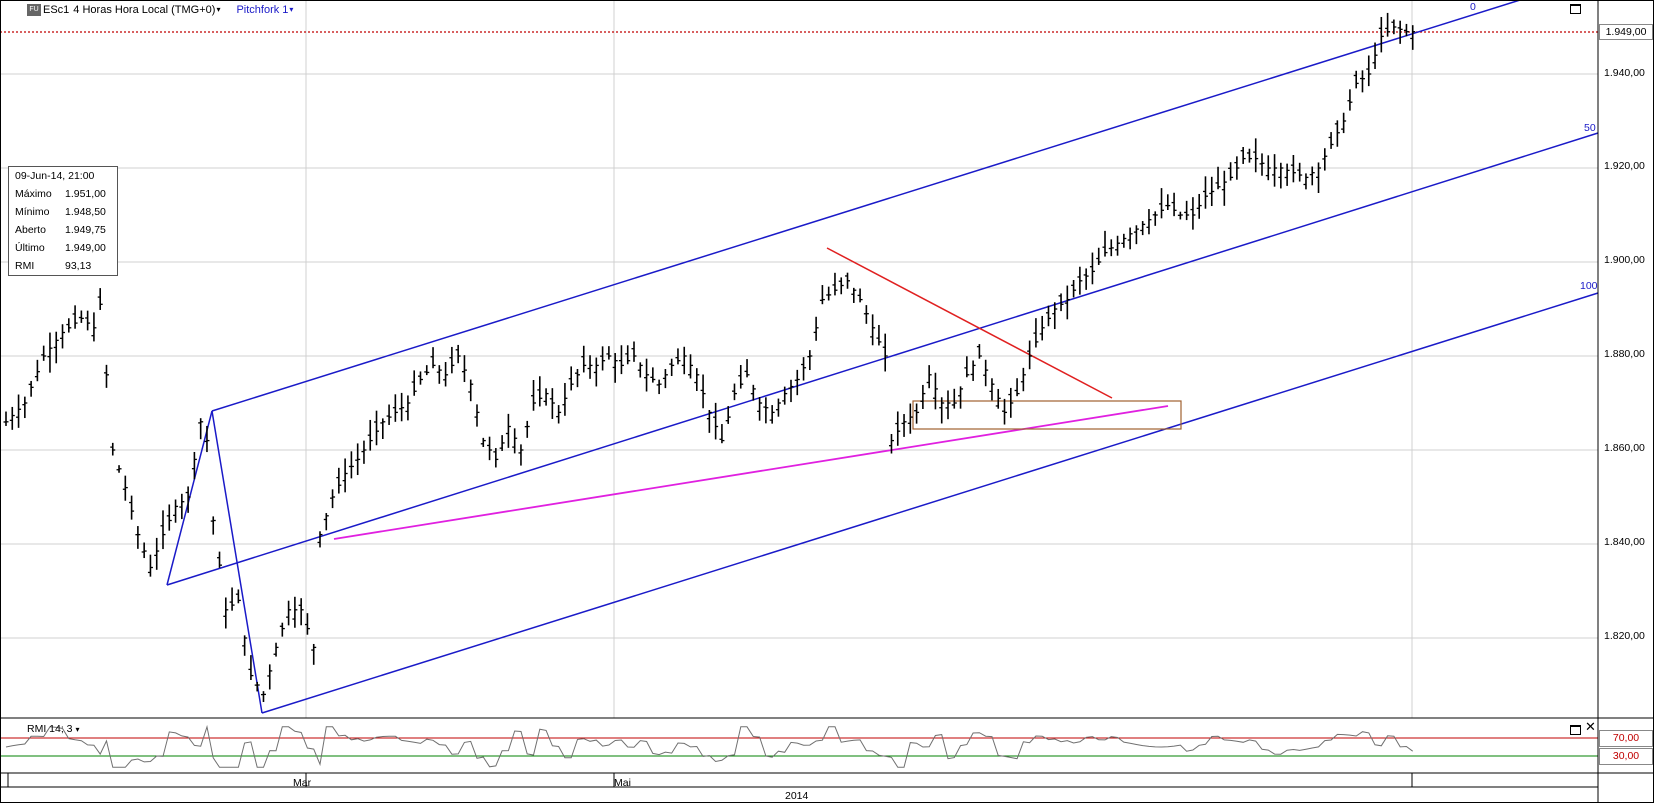 Image resolution: width=1654 pixels, height=803 pixels. I want to click on price-tick-label: 1.840,00, so click(1624, 542).